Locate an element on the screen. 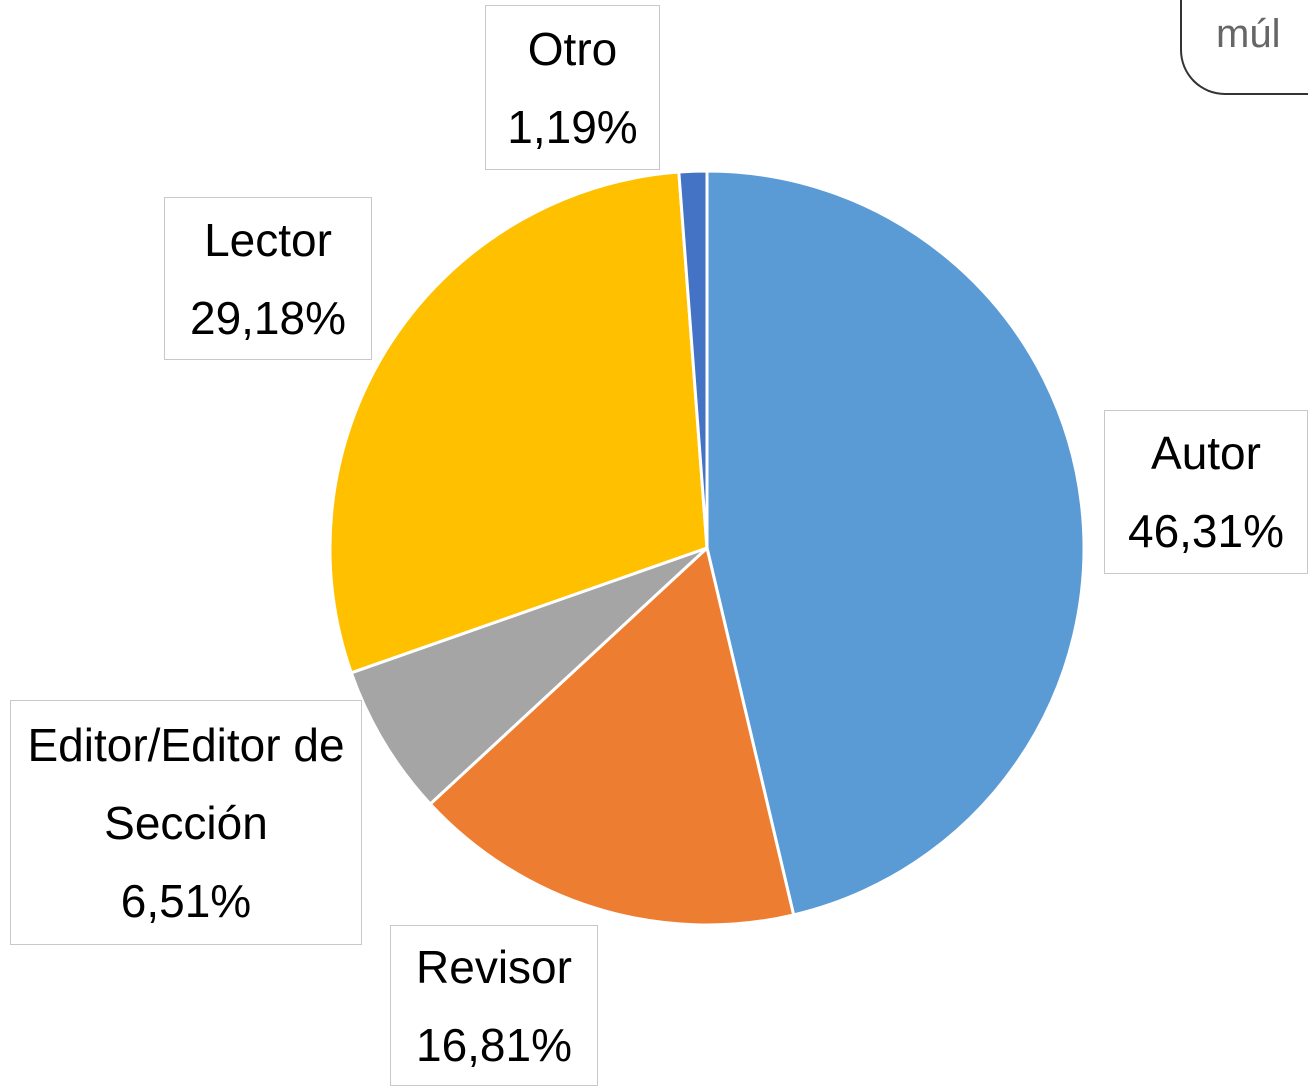 Image resolution: width=1308 pixels, height=1086 pixels. value-label: 6,51% is located at coordinates (186, 900).